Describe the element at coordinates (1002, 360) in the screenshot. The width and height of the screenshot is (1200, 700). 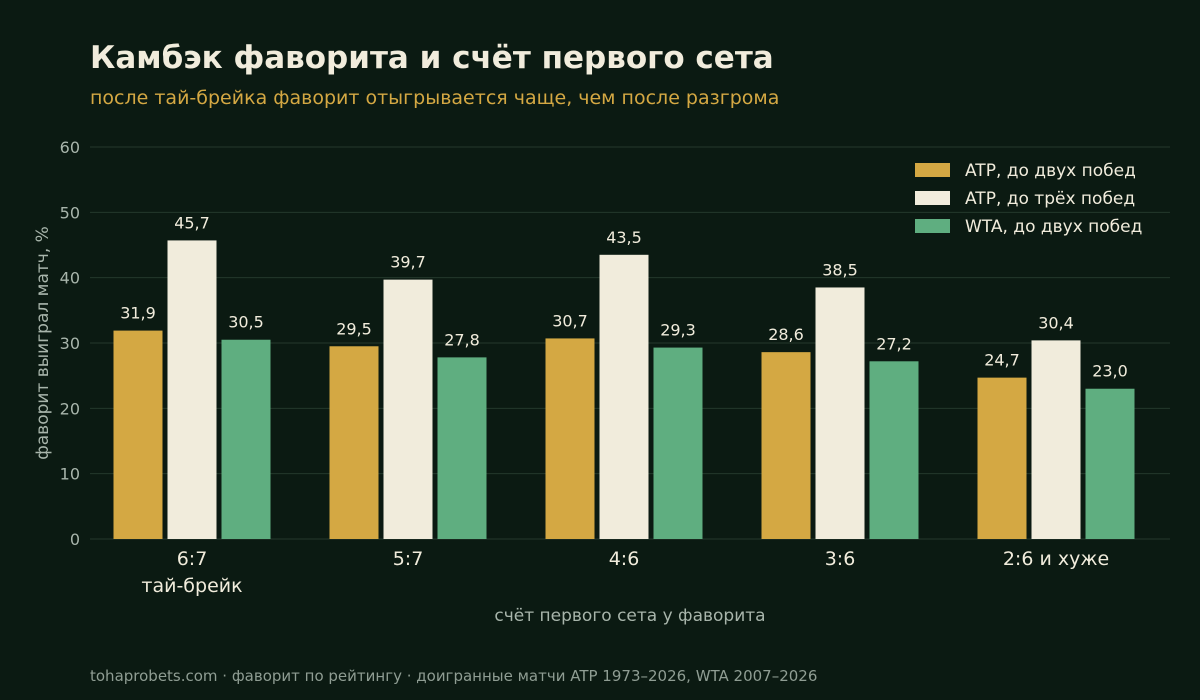
I see `bar-value-label: 24,7` at that location.